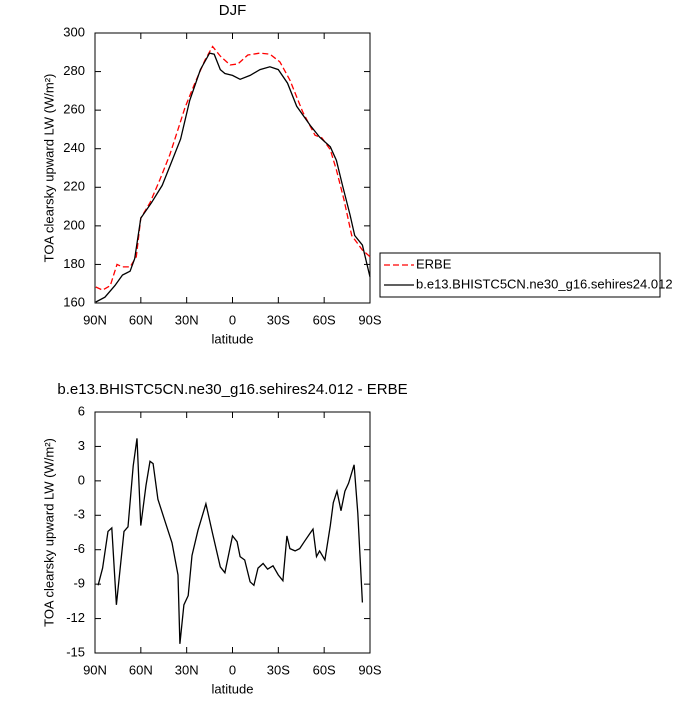  Describe the element at coordinates (233, 10) in the screenshot. I see `chart-title: DJF` at that location.